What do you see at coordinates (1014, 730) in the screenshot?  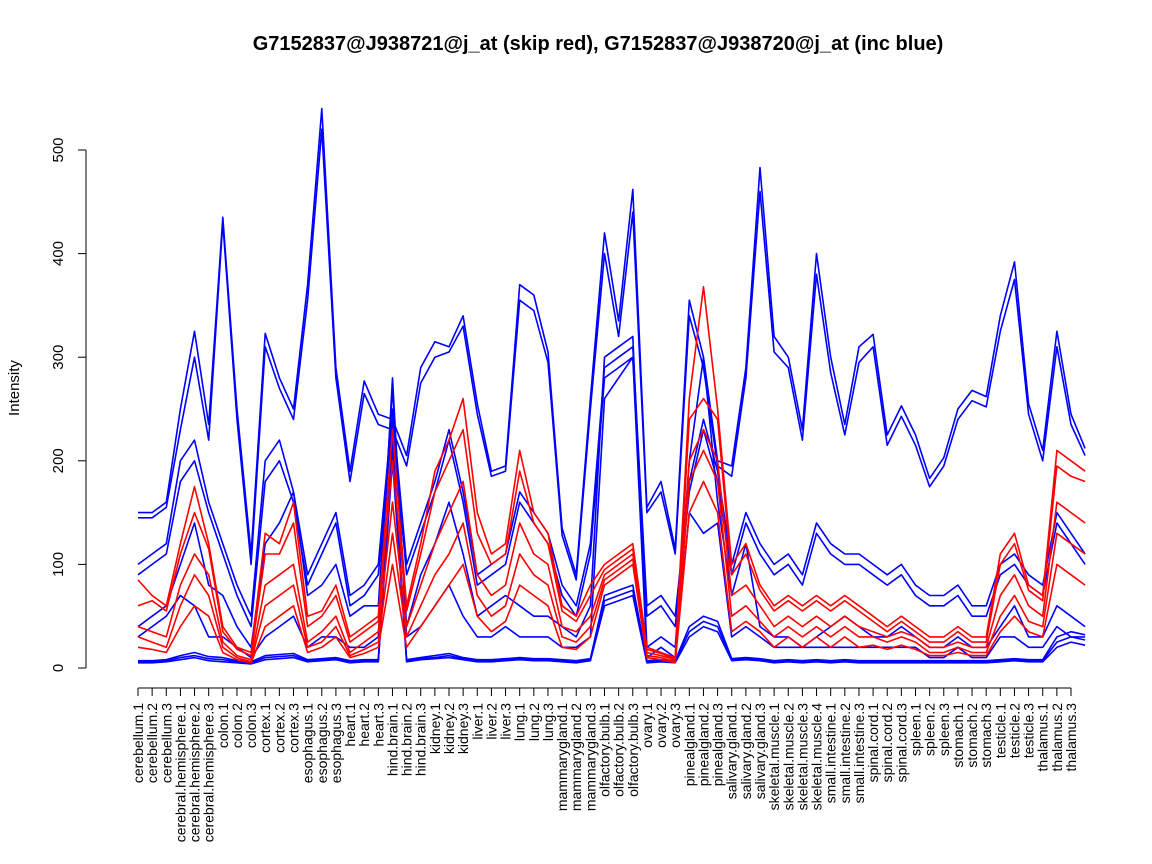 I see `x-tick-label: testicle.2` at bounding box center [1014, 730].